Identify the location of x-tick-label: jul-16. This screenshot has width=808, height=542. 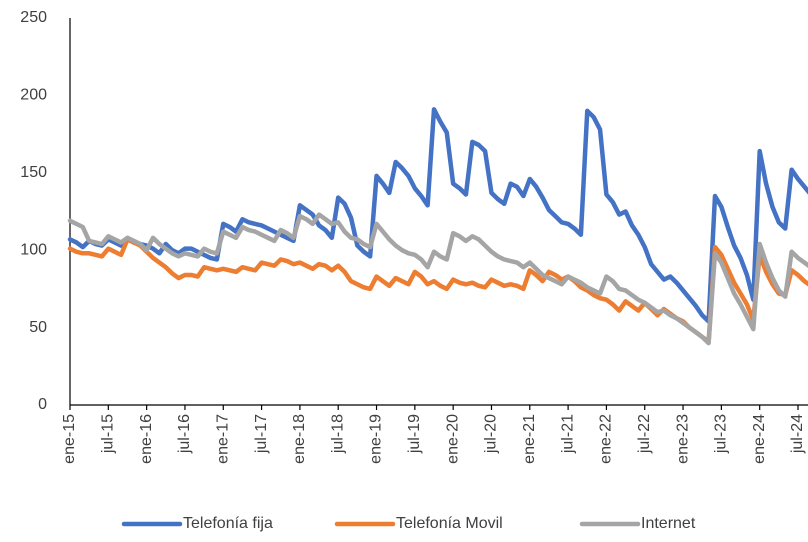
(184, 434).